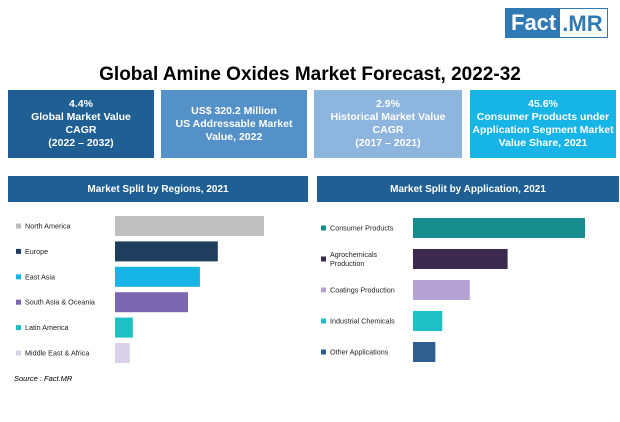  I want to click on application-chart-title: Market Split by Application, 2021, so click(468, 189).